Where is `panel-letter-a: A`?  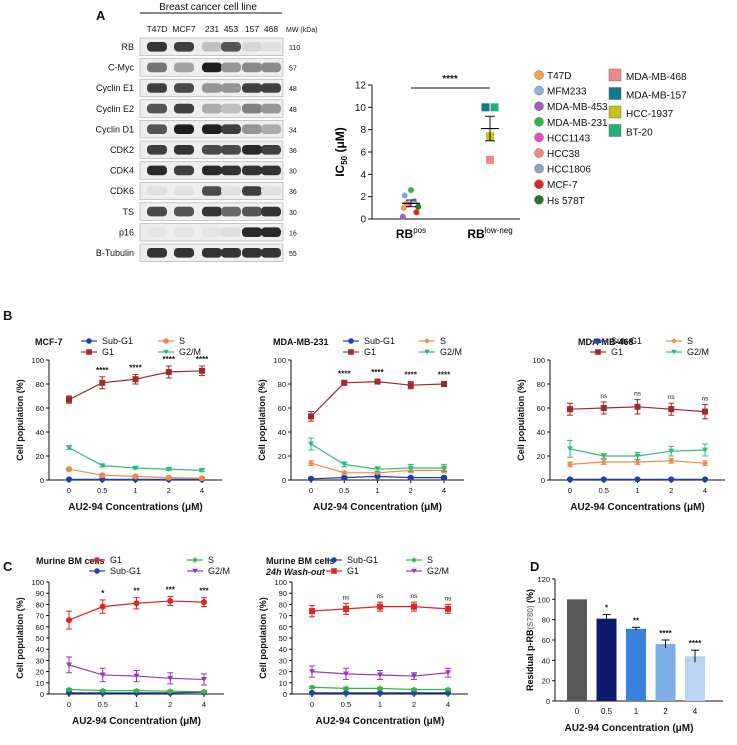
panel-letter-a: A is located at coordinates (101, 15).